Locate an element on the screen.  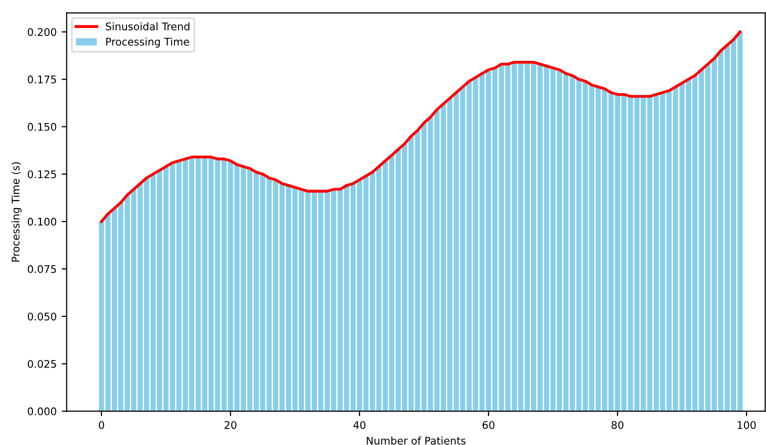
legend-label: Sinusoidal Trend is located at coordinates (148, 26).